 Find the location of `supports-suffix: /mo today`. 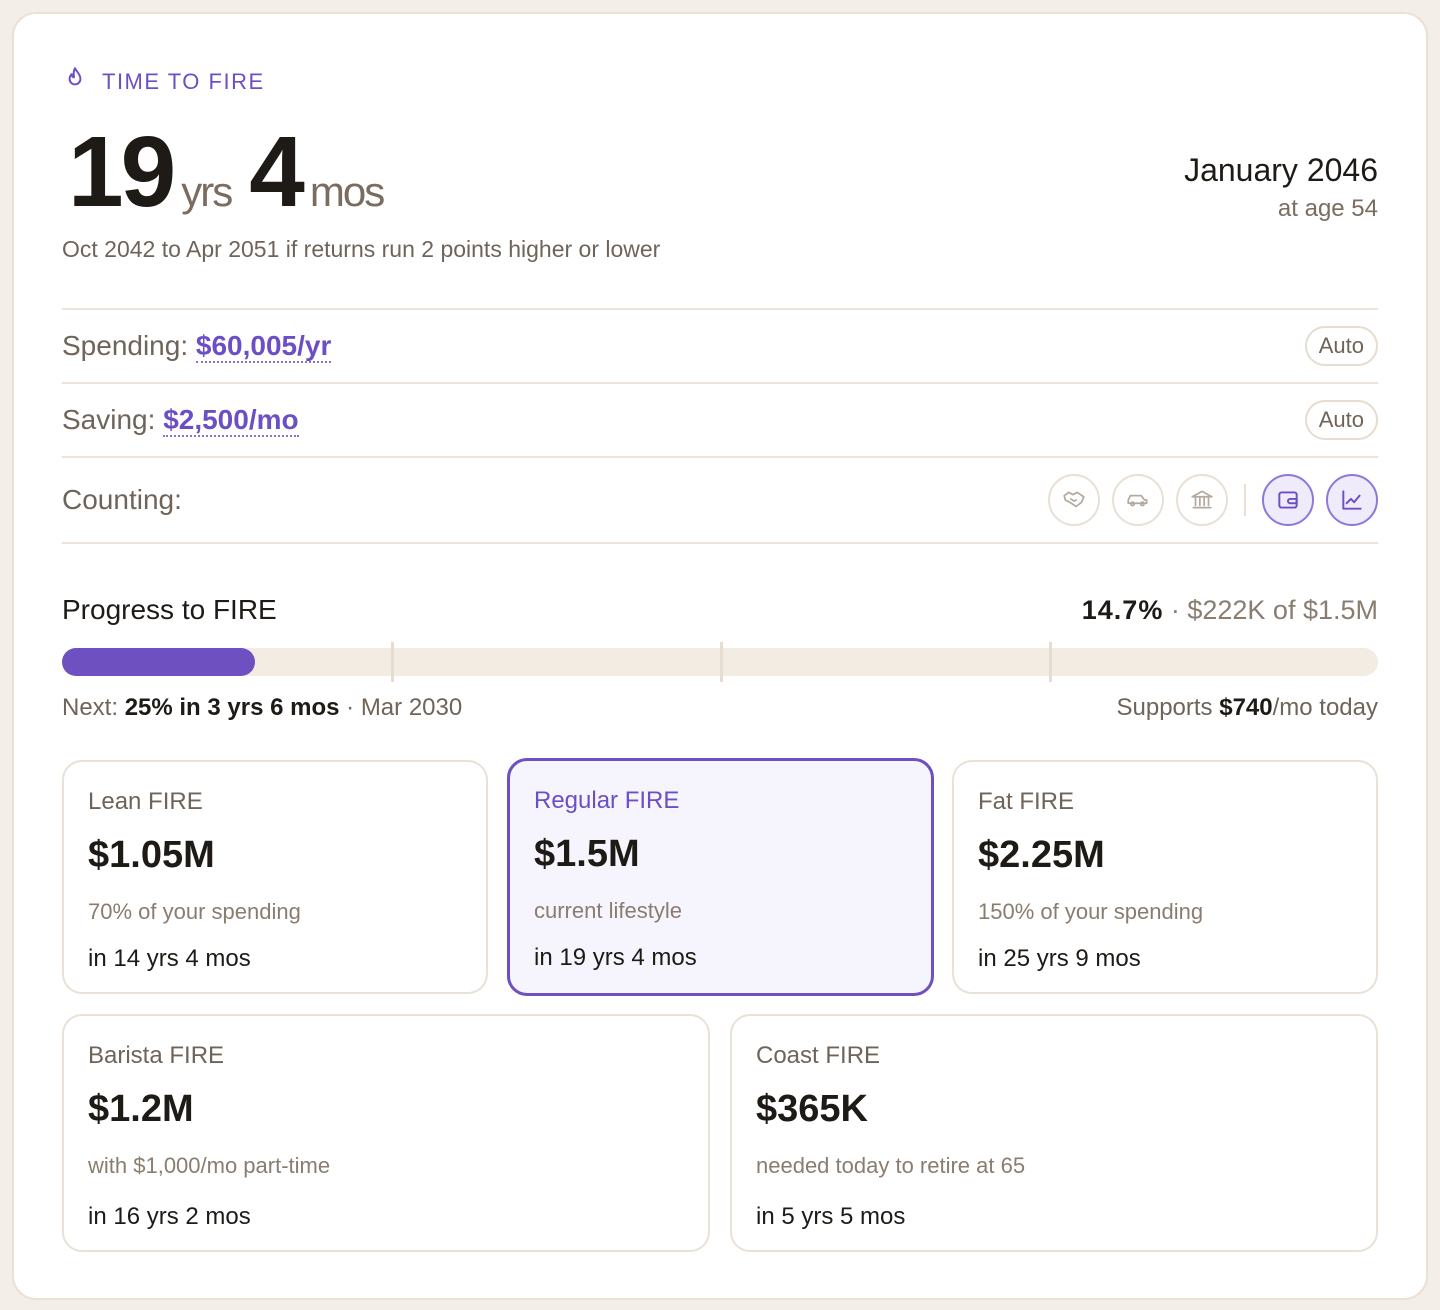

supports-suffix: /mo today is located at coordinates (1325, 707).